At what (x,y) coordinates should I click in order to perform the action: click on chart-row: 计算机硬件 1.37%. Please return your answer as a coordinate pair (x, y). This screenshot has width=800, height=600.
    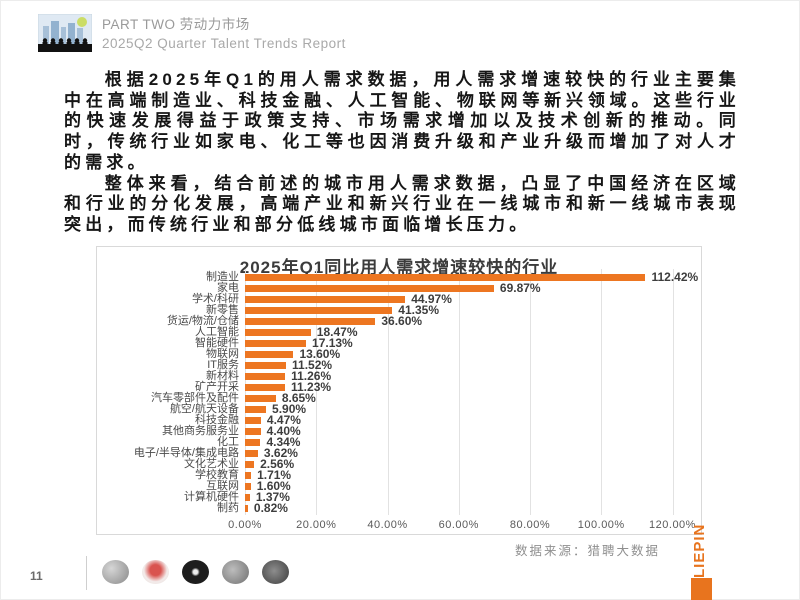
    Looking at the image, I should click on (399, 497).